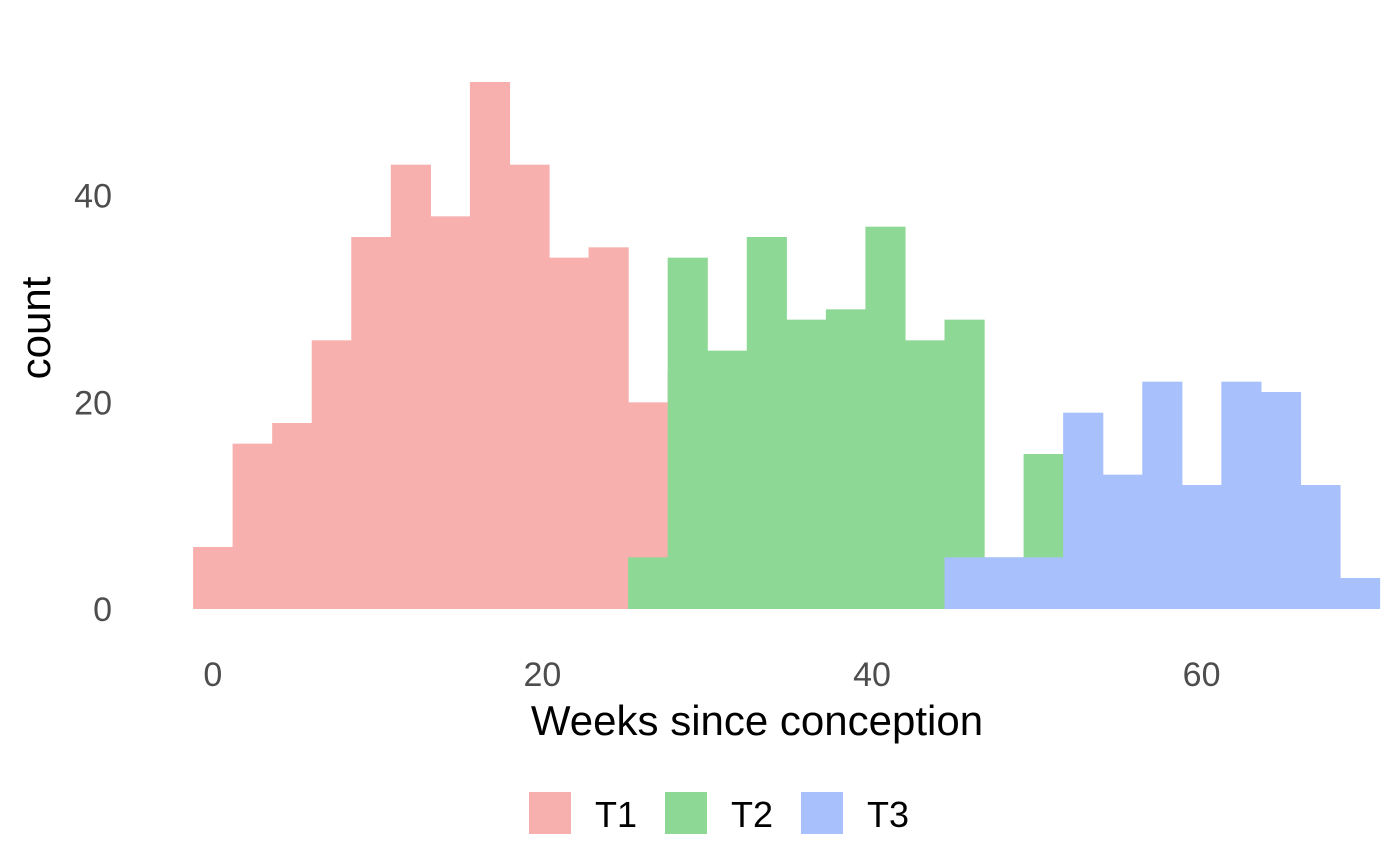 This screenshot has height=865, width=1400. Describe the element at coordinates (872, 675) in the screenshot. I see `x-tick-label-2: 40` at that location.